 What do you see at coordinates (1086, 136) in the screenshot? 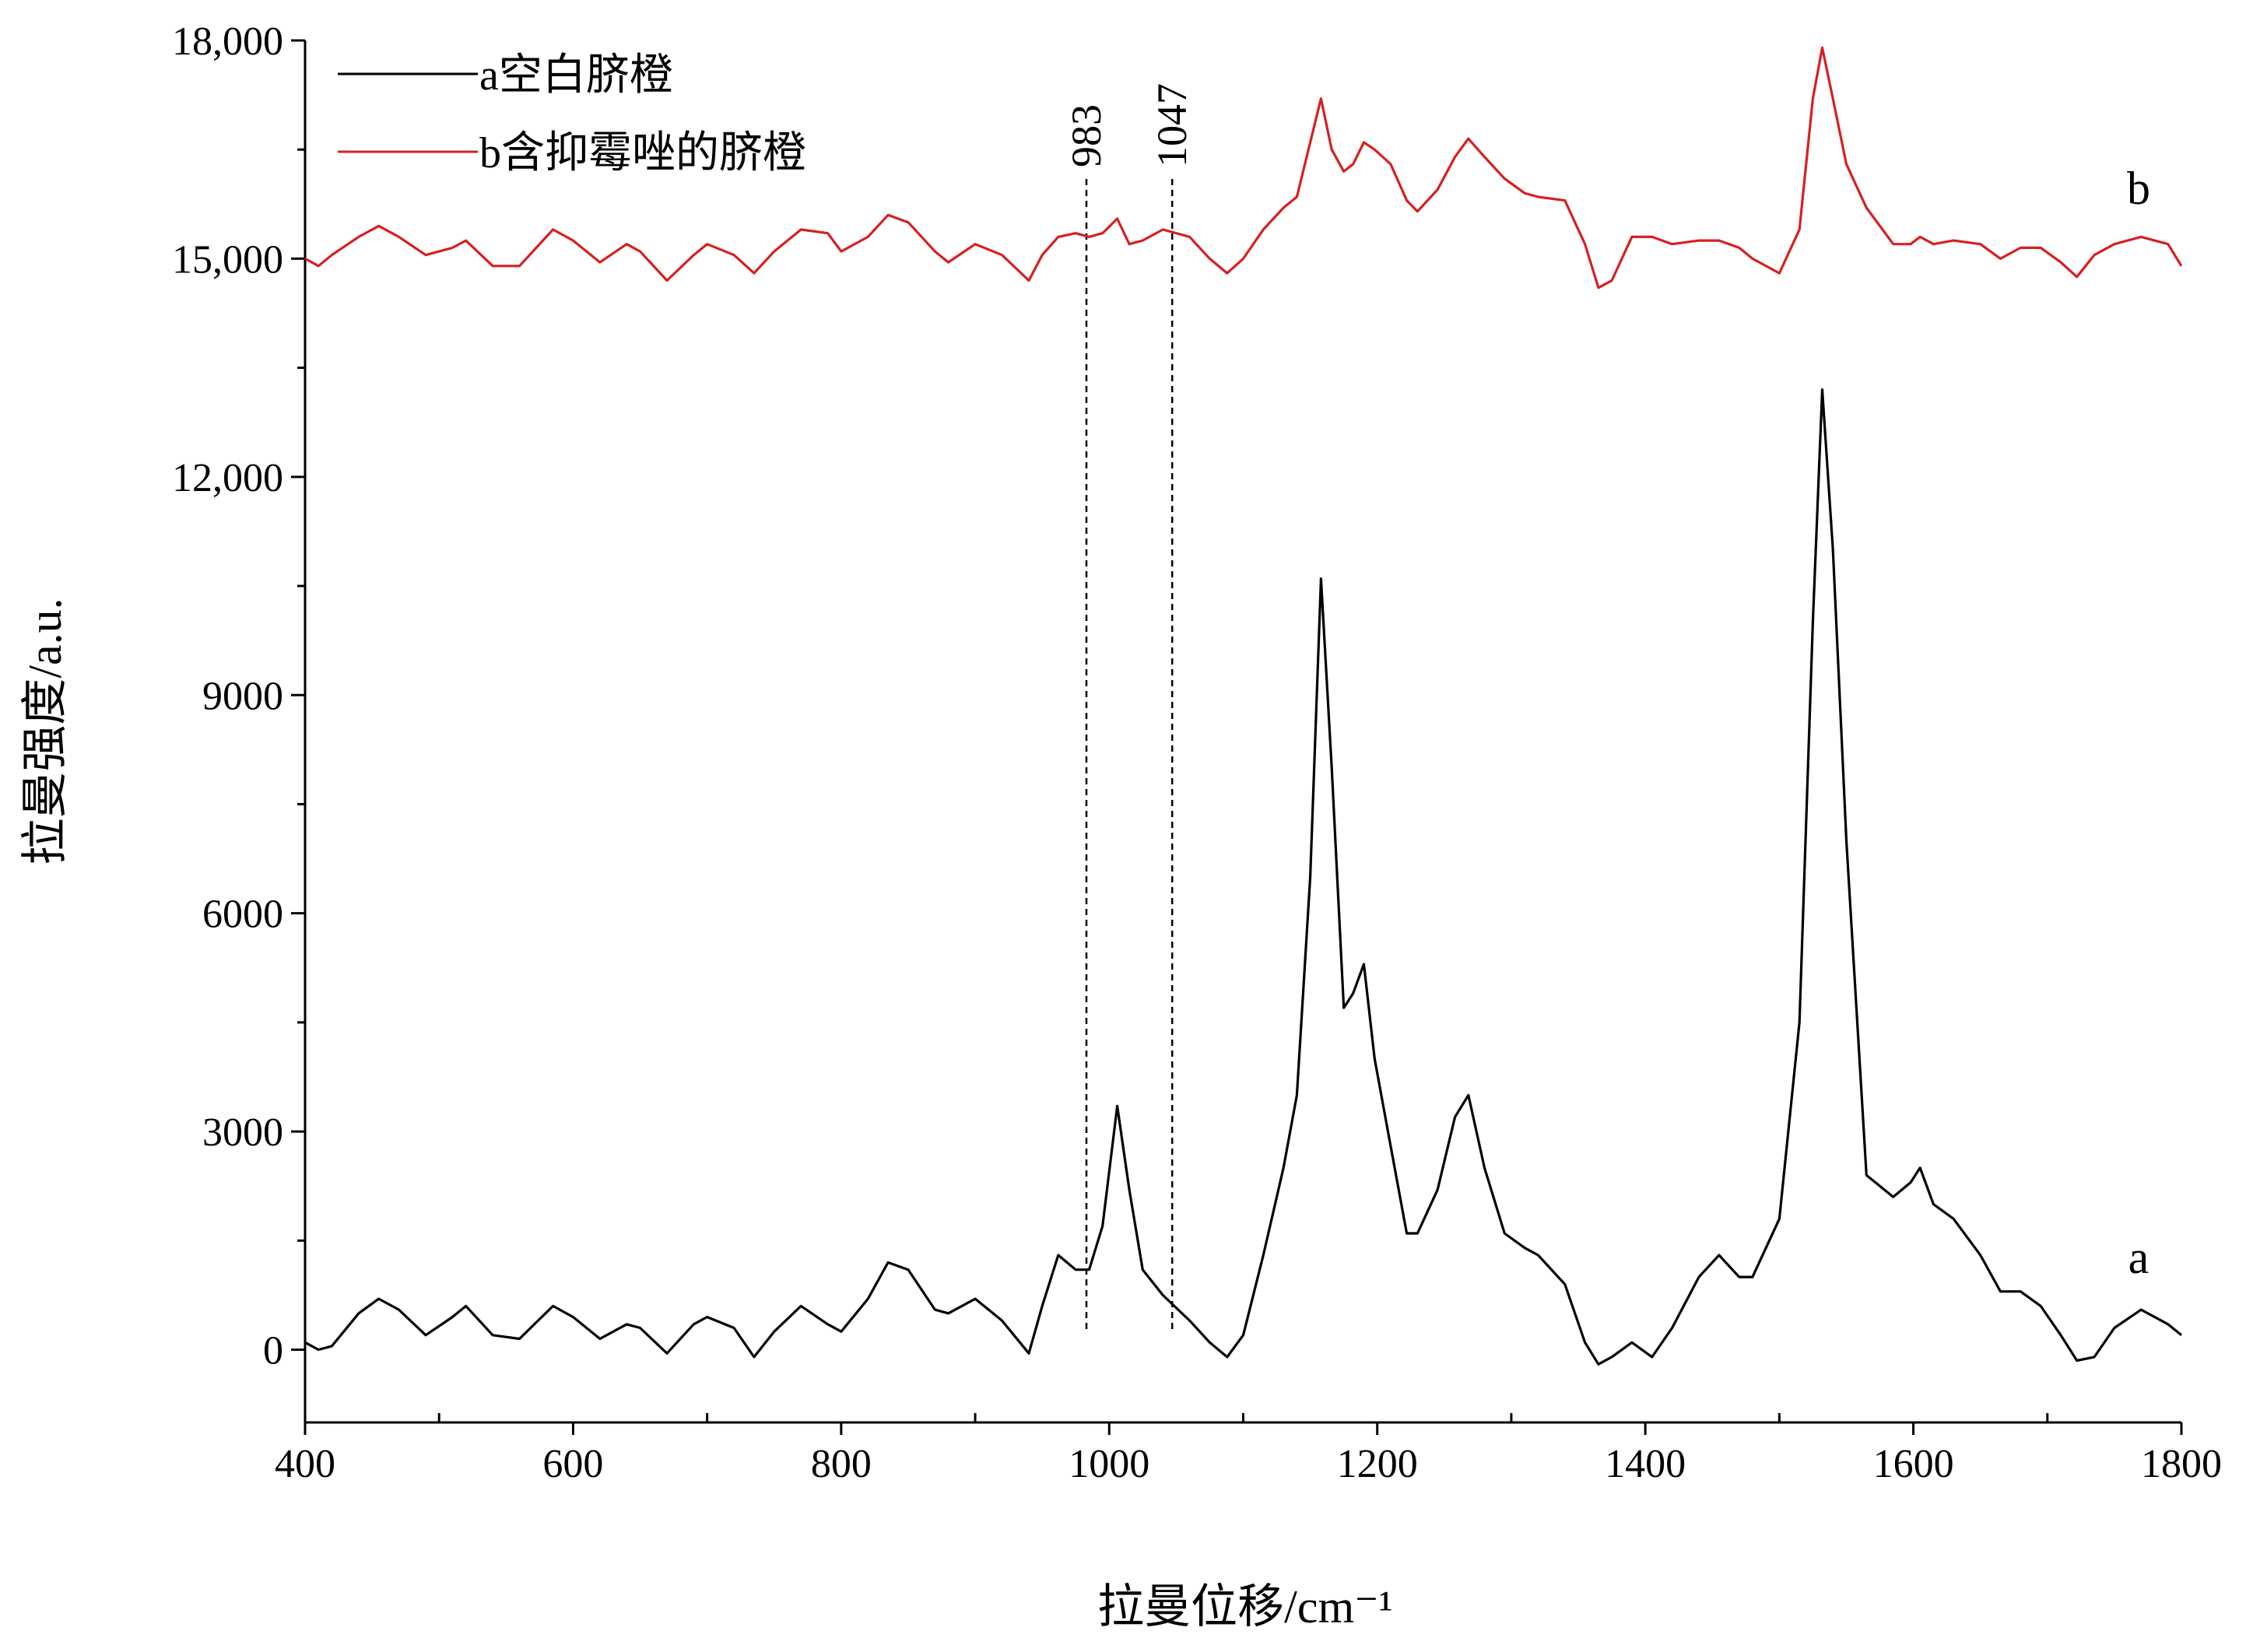
I see `annotation: 983` at bounding box center [1086, 136].